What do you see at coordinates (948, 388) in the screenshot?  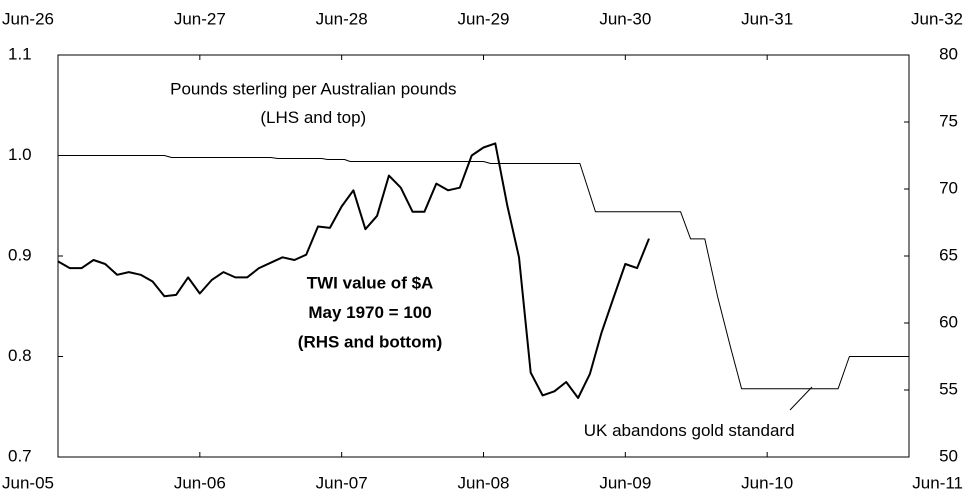 I see `y2-tick-label: 55` at bounding box center [948, 388].